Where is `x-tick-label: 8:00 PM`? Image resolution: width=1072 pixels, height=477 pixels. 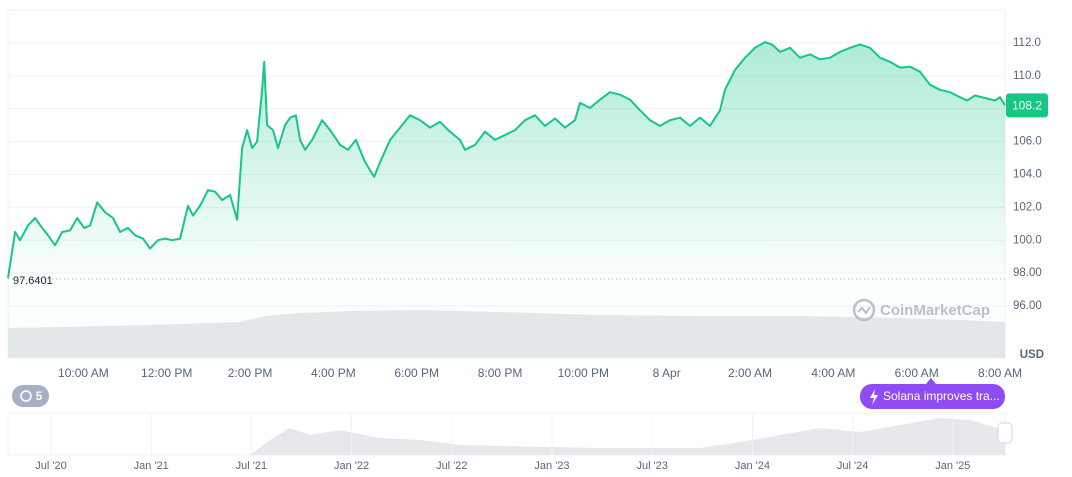
x-tick-label: 8:00 PM is located at coordinates (500, 373).